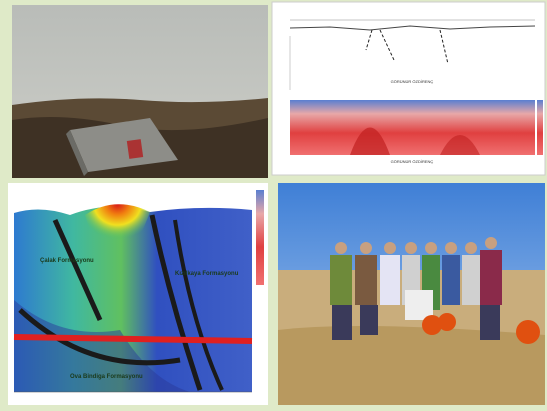 This screenshot has width=547, height=411. I want to click on formation-label: Çalak Formasyonu, so click(67, 261).